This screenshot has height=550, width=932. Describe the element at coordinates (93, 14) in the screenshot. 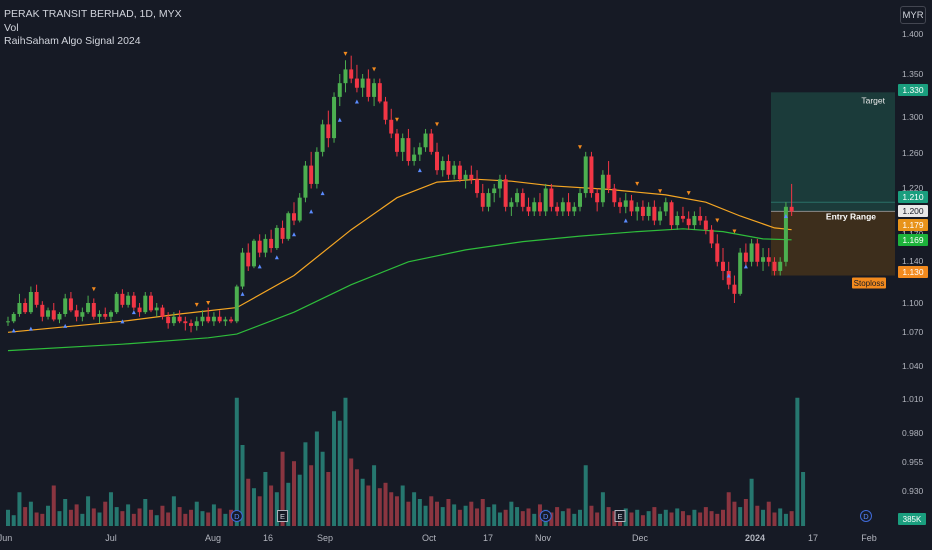

I see `symbol-title: PERAK TRANSIT BERHAD, 1D, MYX` at that location.